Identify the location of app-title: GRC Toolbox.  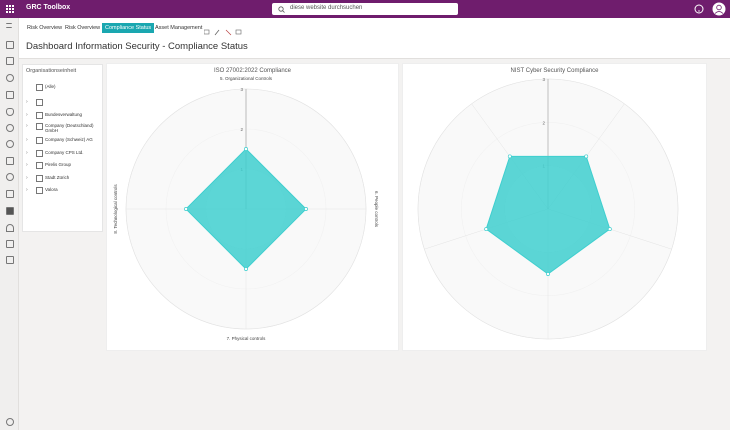
(48, 7).